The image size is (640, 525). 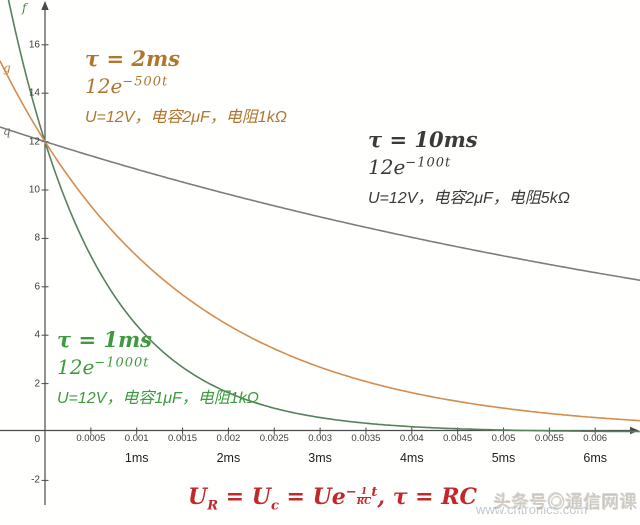 What do you see at coordinates (595, 438) in the screenshot?
I see `x-tick-label: 0.006` at bounding box center [595, 438].